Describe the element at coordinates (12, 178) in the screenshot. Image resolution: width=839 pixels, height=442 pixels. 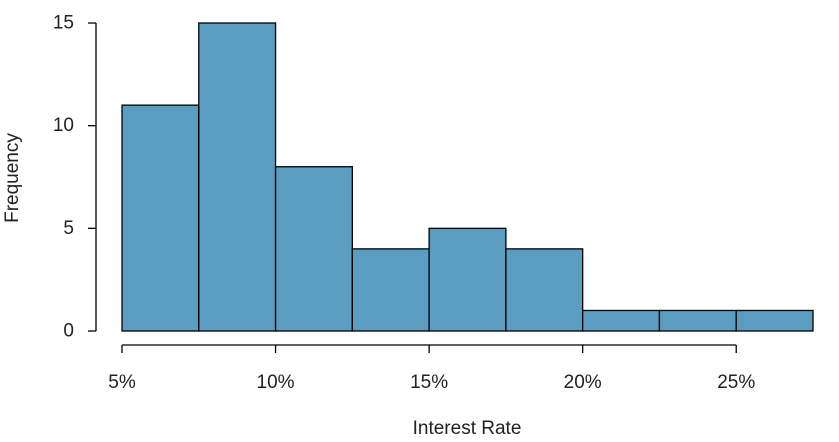
I see `y-axis-title: Frequency` at that location.